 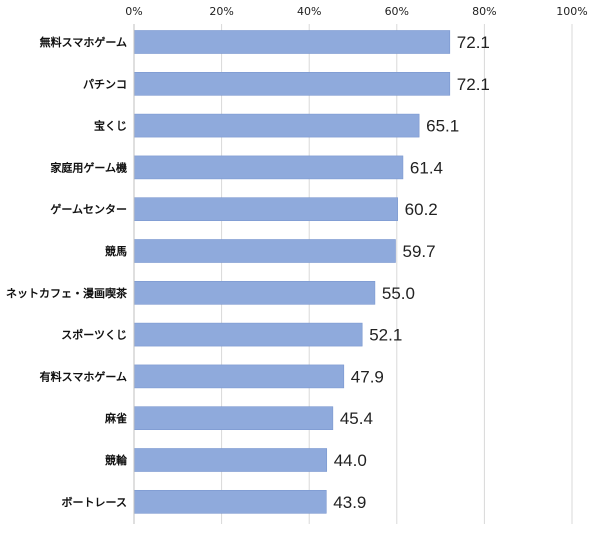 I want to click on category-label: 有料スマホゲーム, so click(x=83, y=376).